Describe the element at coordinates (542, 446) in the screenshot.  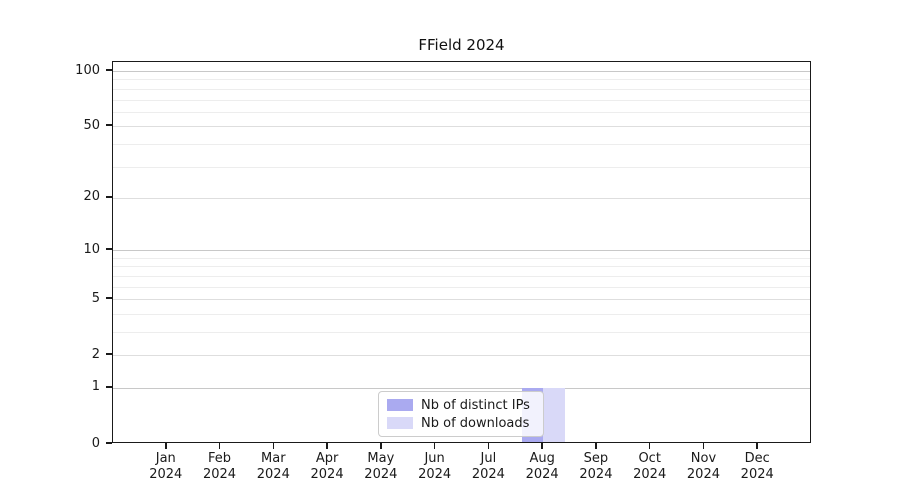
I see `x-tick-aug` at that location.